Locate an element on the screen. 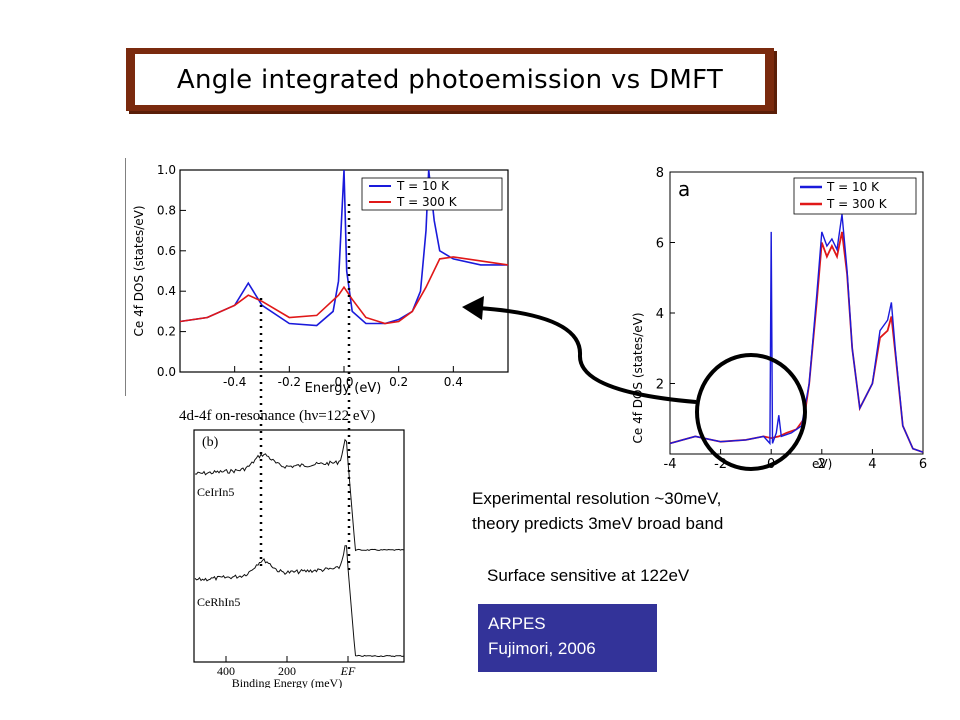 Image resolution: width=960 pixels, height=720 pixels. left-ylabel: Ce 4f DOS (states/eV) is located at coordinates (139, 270).